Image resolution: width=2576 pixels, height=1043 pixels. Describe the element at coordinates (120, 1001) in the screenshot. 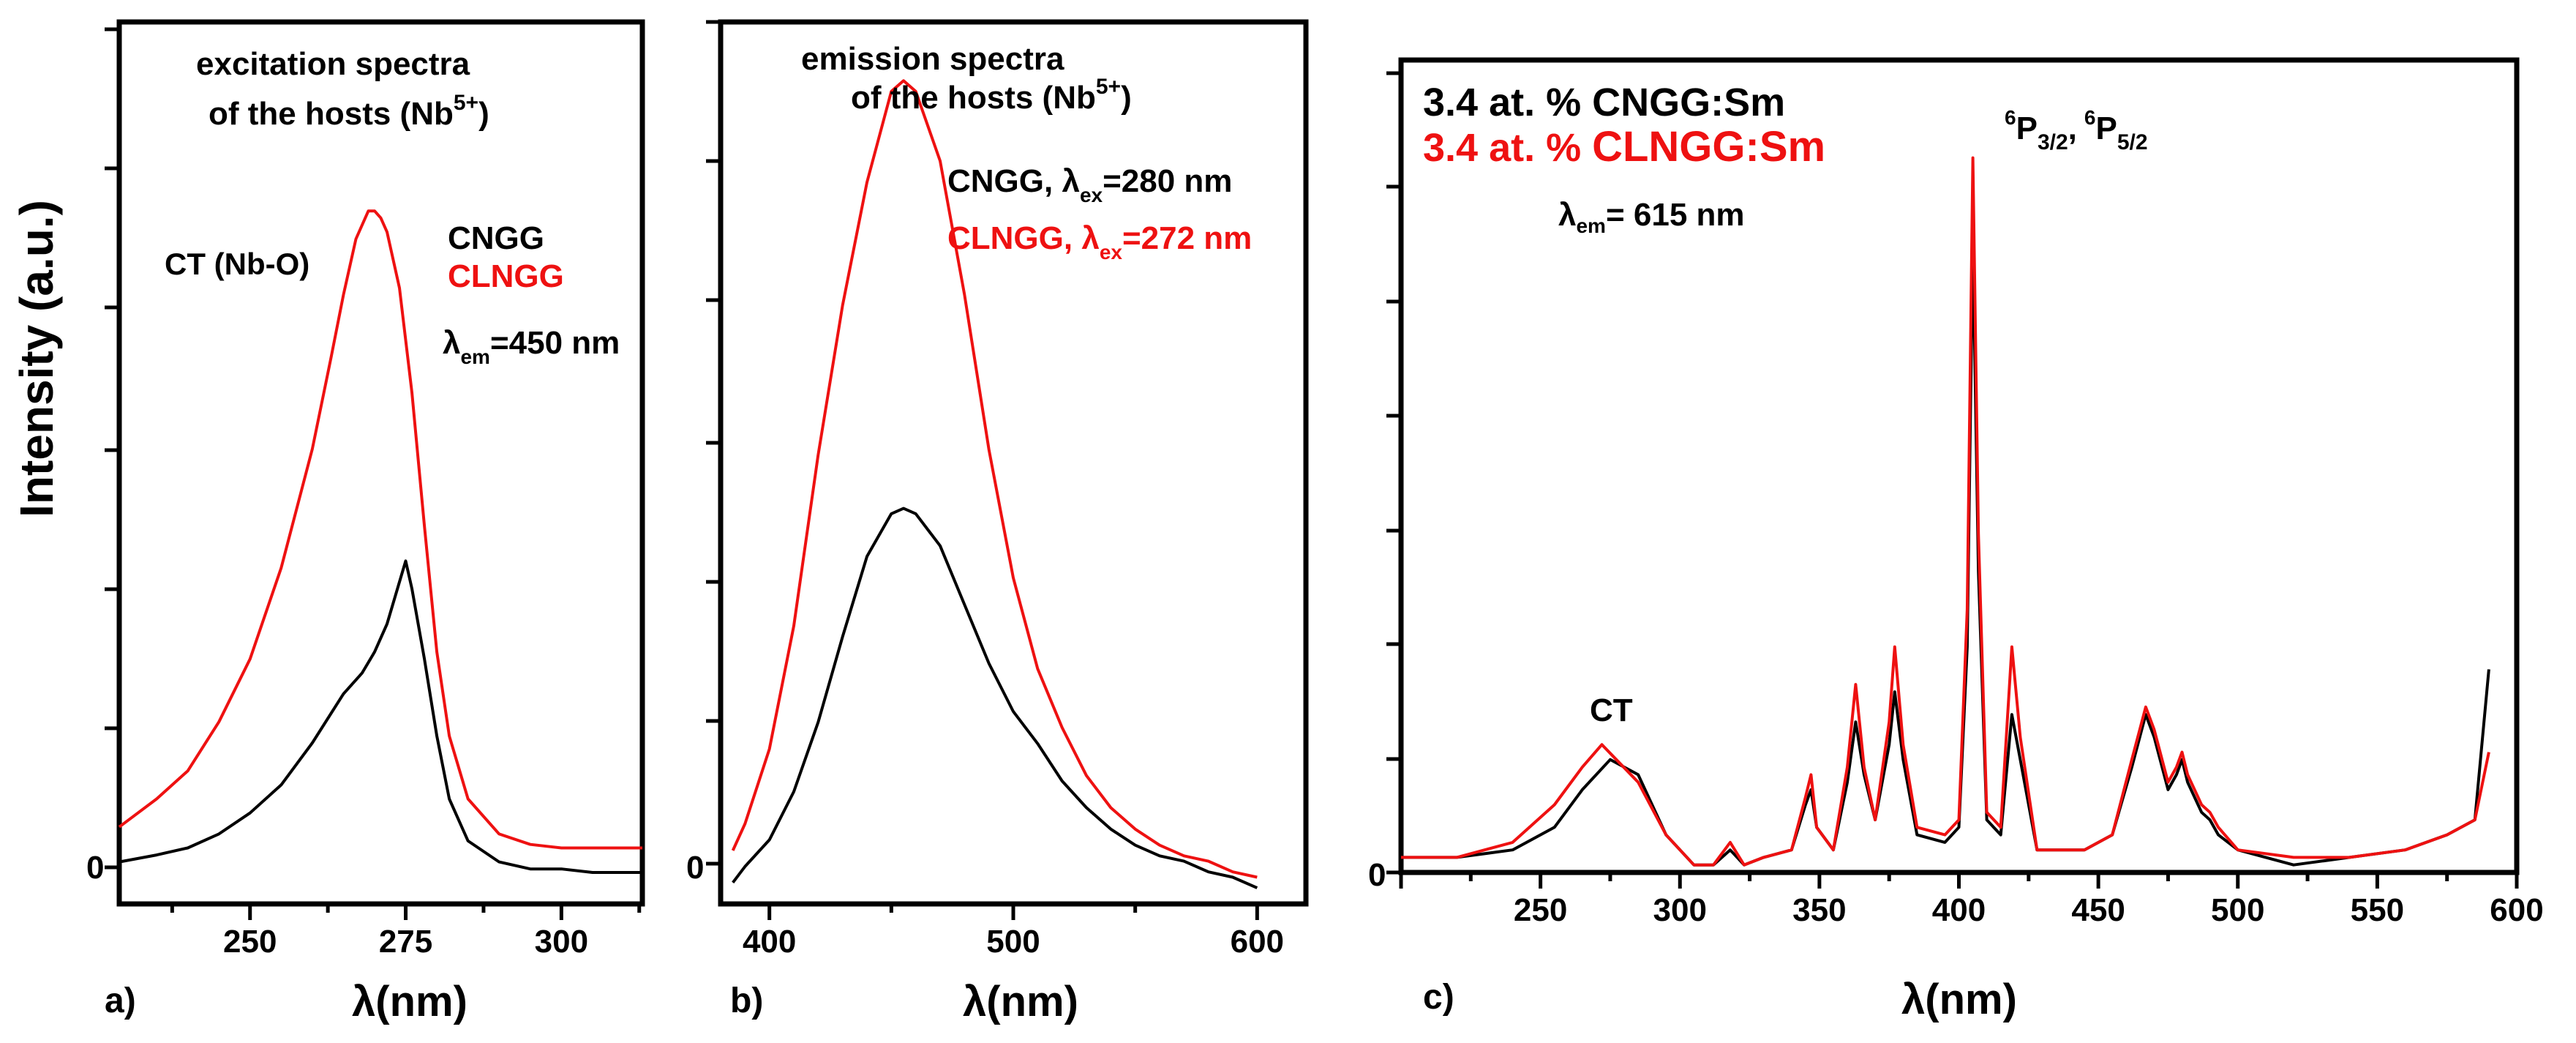

I see `panel-a-label: a)` at that location.